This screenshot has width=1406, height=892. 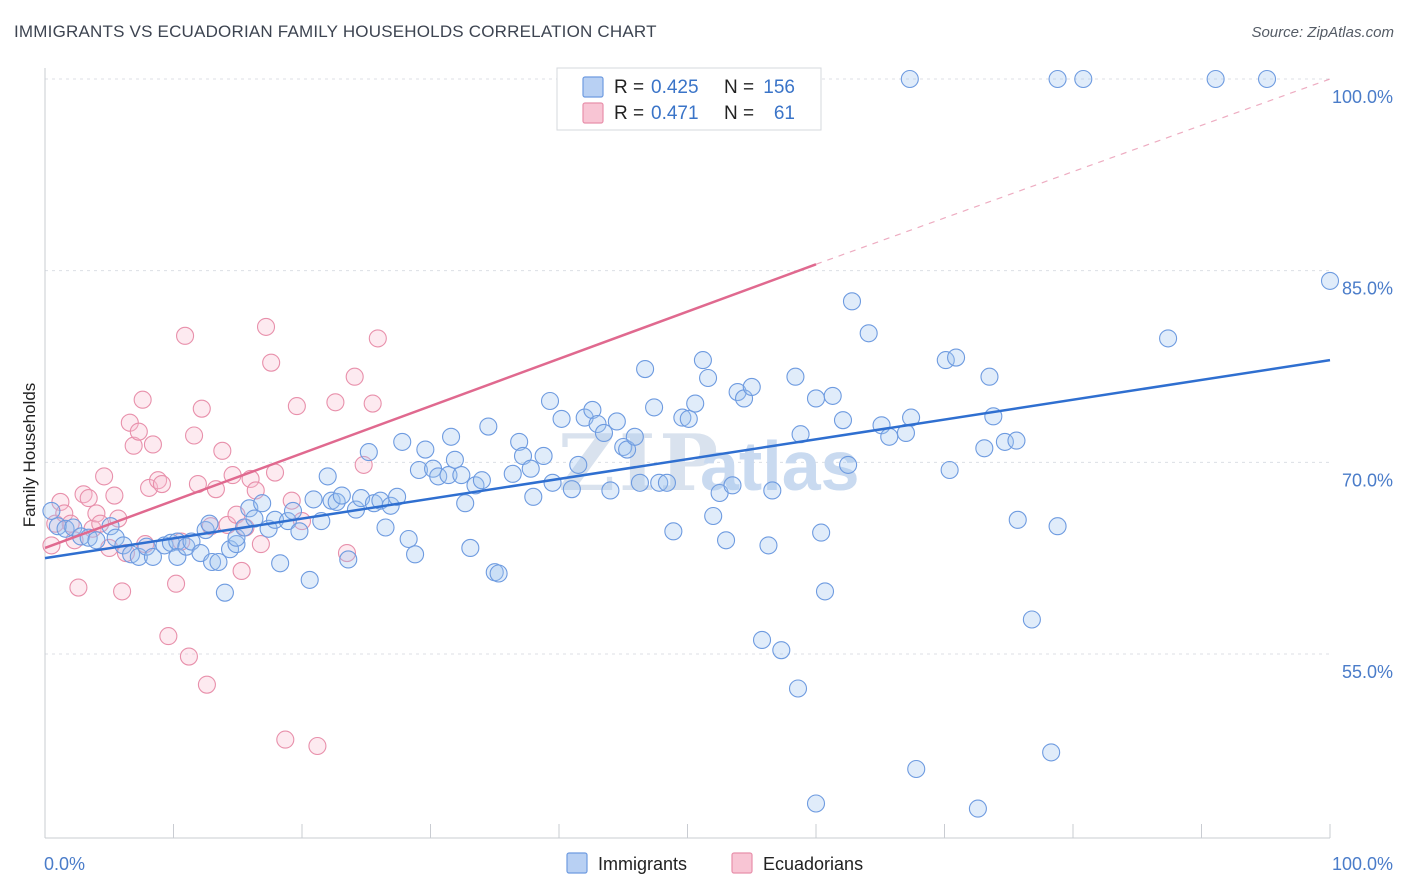 What do you see at coordinates (593, 113) in the screenshot?
I see `legend-swatch-ecuadorians` at bounding box center [593, 113].